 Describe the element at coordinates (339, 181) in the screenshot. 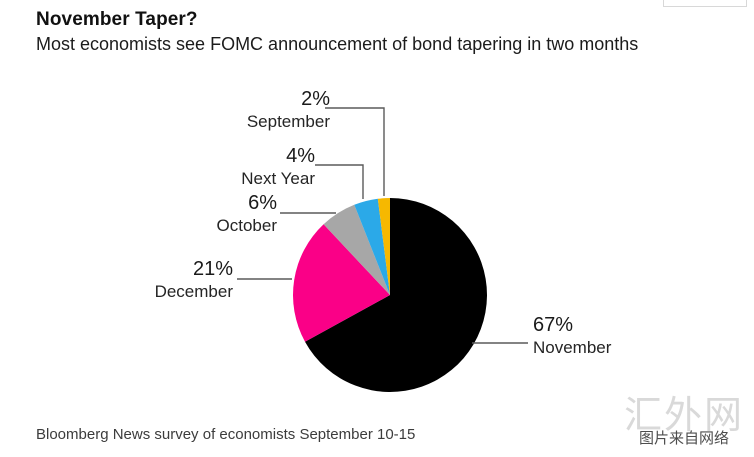

I see `leader-line-next-year` at that location.